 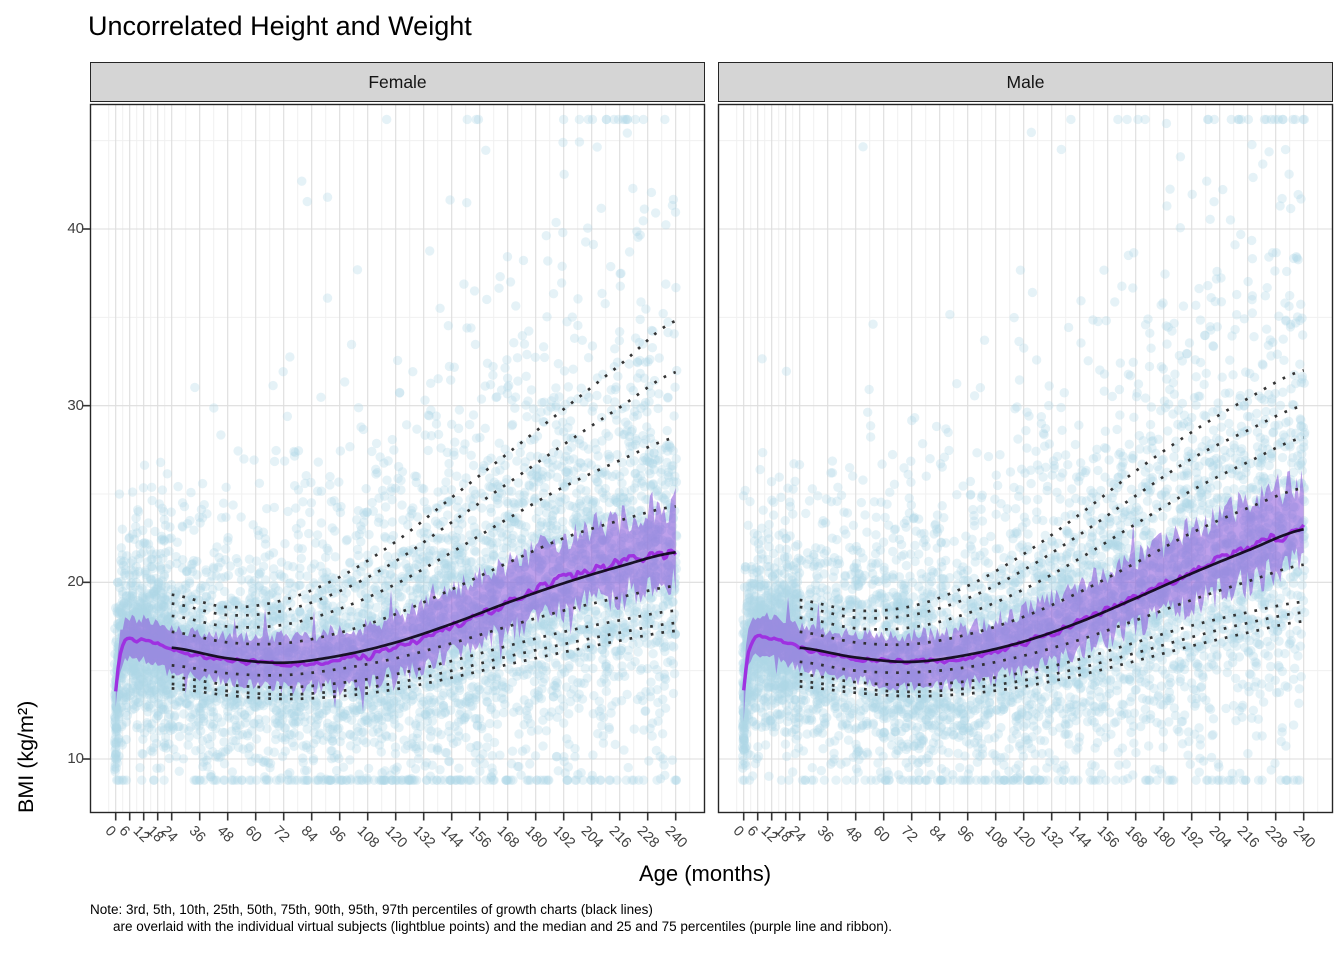 I want to click on chart-title: Uncorrelated Height and Weight, so click(x=280, y=26).